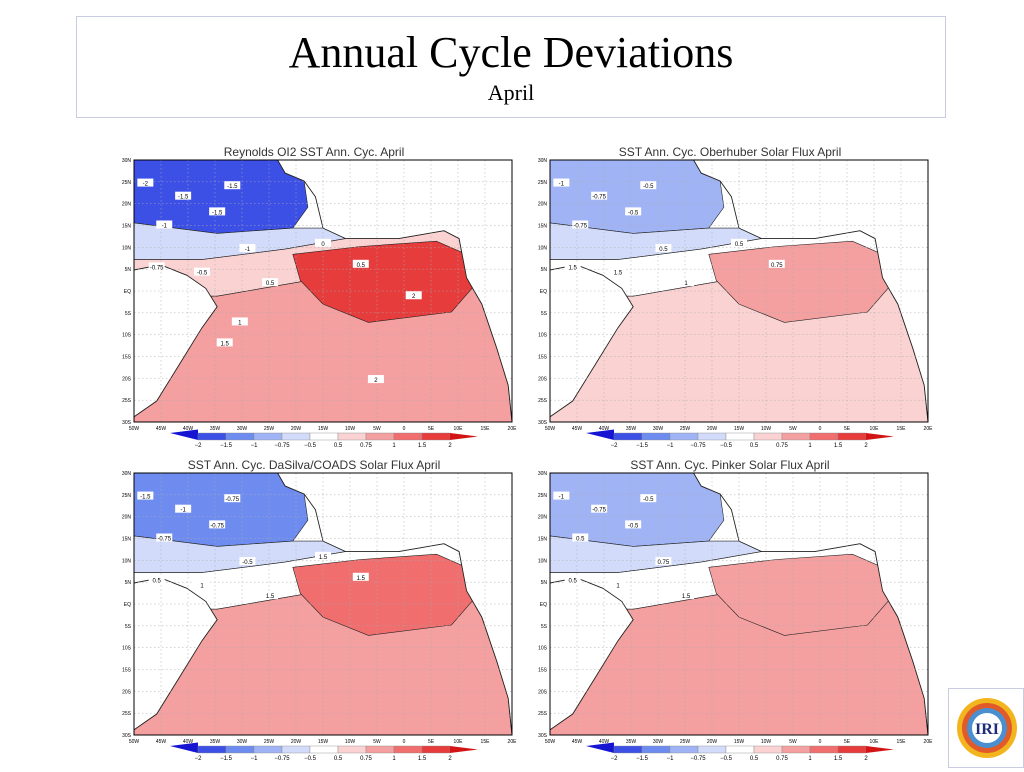 This screenshot has width=1024, height=772. Describe the element at coordinates (188, 742) in the screenshot. I see `x-tick-label: 40W` at that location.